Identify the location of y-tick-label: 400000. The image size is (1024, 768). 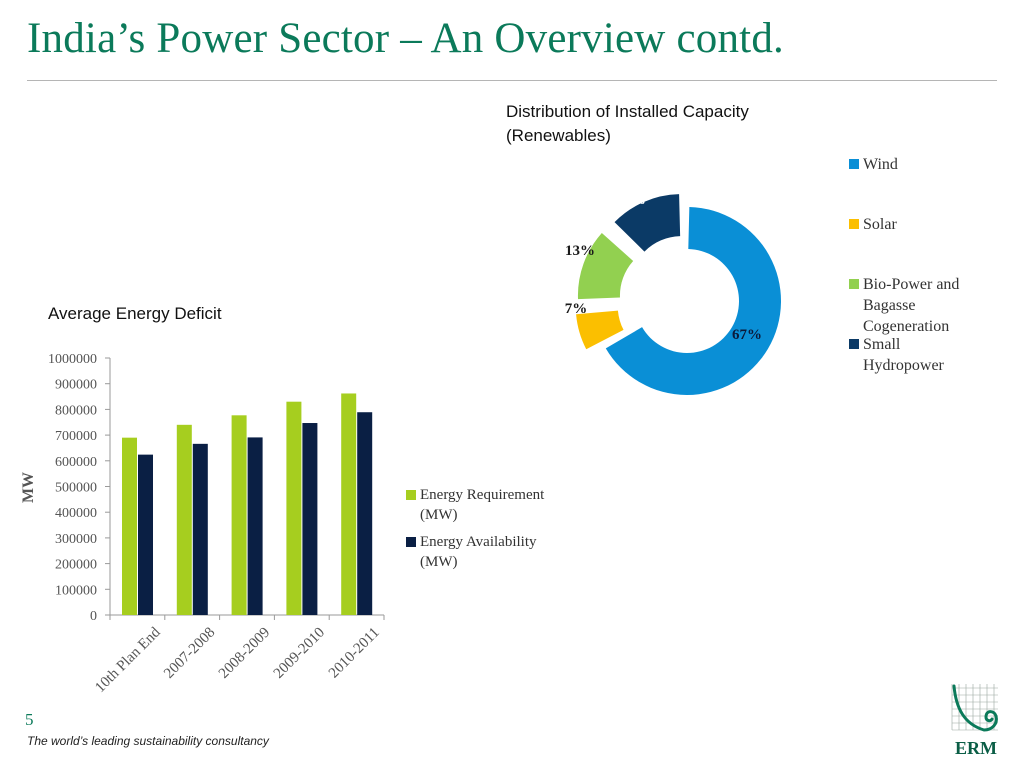
(76, 513).